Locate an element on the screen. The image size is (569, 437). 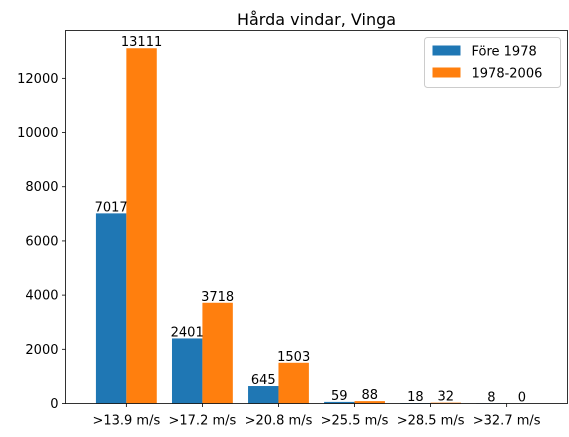
data-label: 8 is located at coordinates (491, 397).